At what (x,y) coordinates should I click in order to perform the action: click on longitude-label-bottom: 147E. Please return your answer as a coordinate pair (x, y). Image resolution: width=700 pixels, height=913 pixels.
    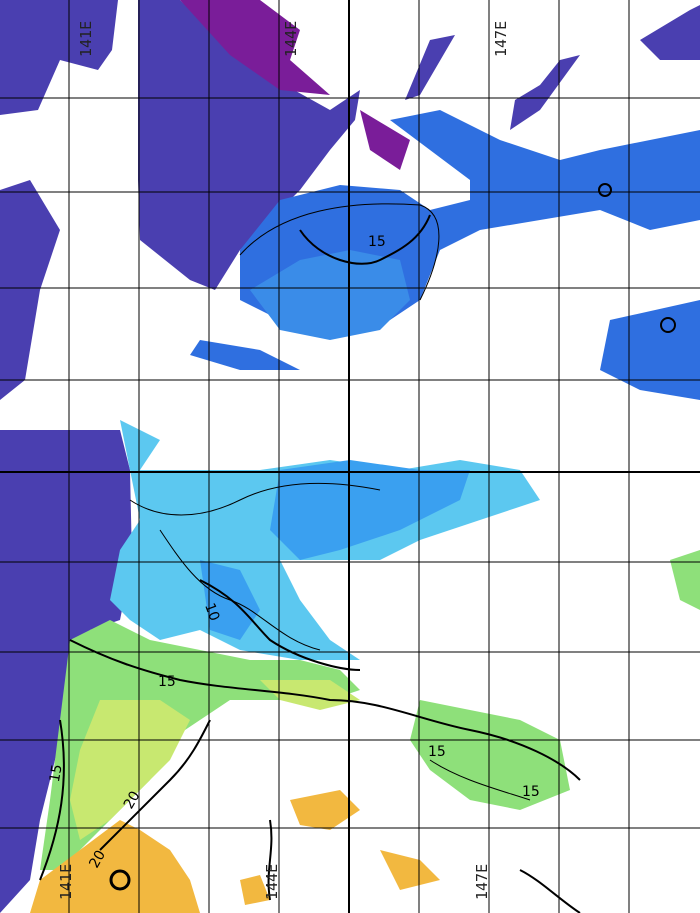
    Looking at the image, I should click on (482, 881).